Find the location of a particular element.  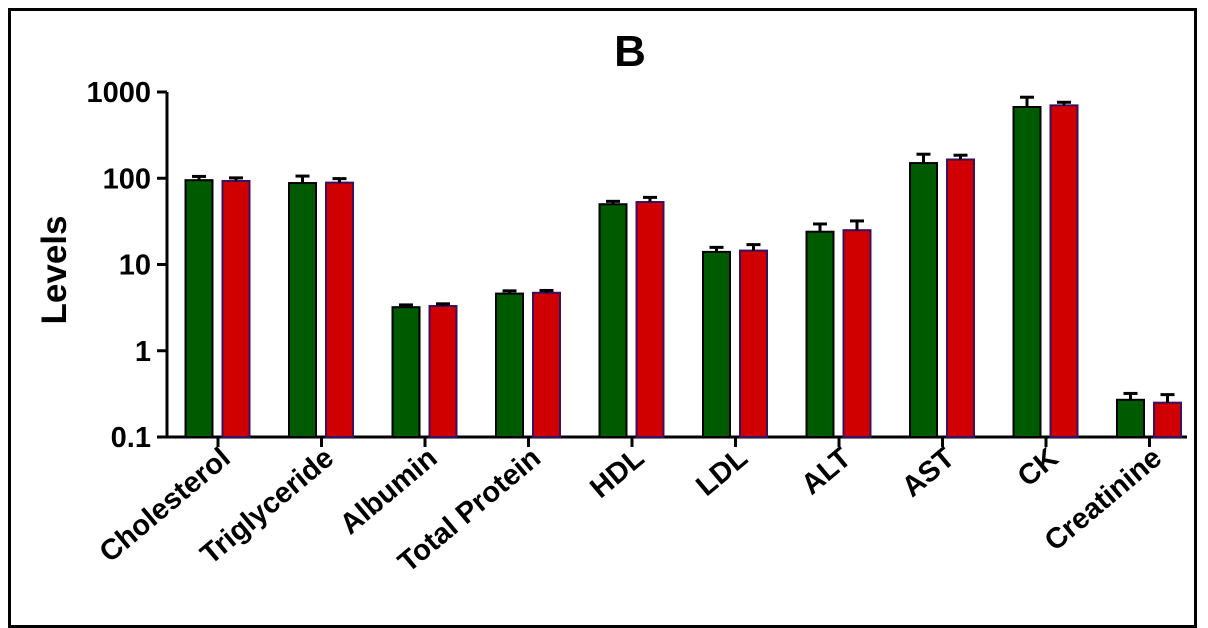

x-tick-label: CK is located at coordinates (1038, 467).